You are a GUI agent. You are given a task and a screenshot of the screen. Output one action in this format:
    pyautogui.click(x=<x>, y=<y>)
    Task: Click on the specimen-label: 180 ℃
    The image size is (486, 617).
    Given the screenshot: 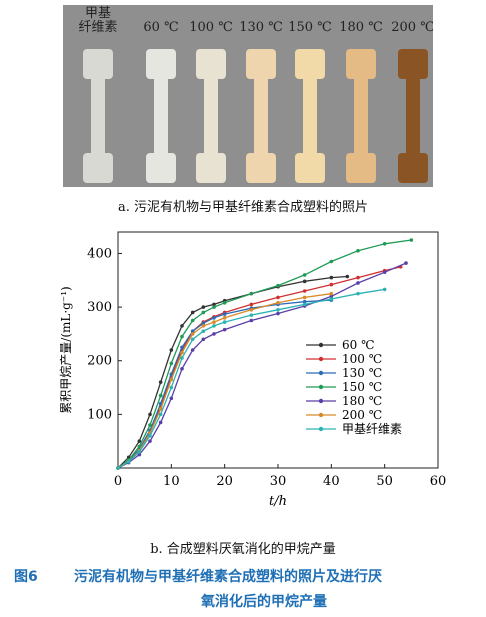 What is the action you would take?
    pyautogui.click(x=361, y=27)
    